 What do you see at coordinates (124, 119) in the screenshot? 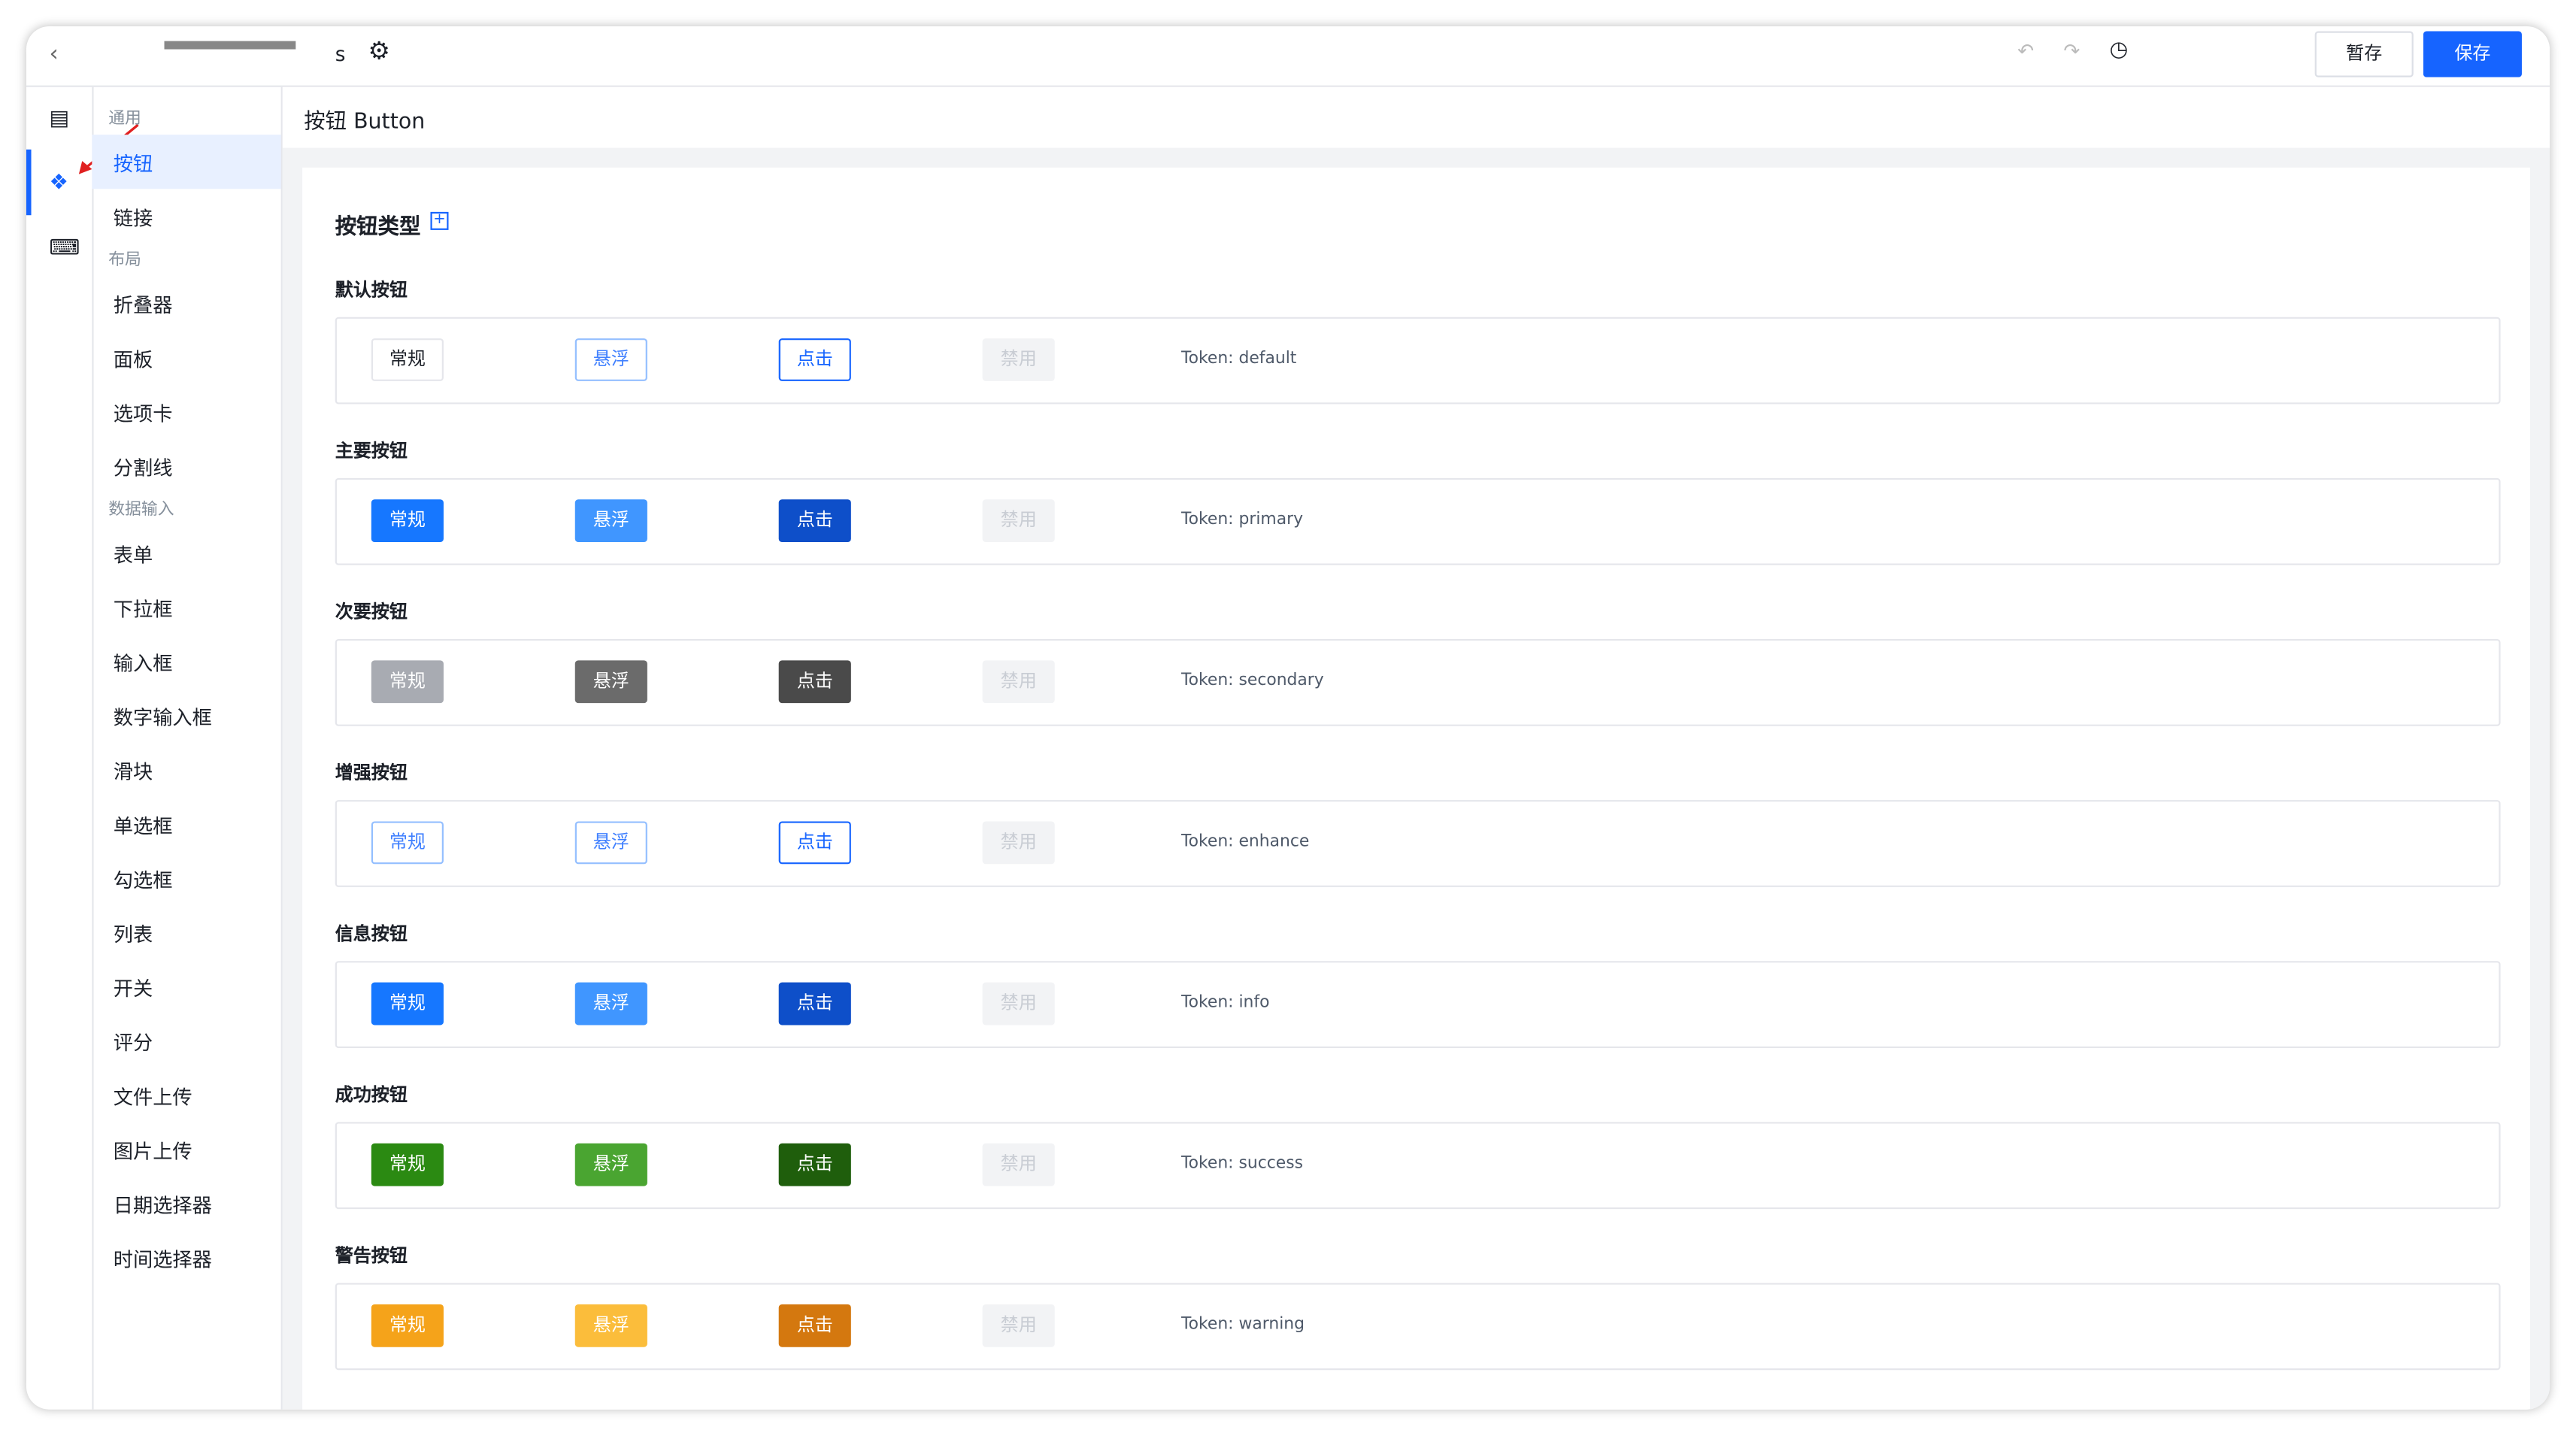
I see `nav-group-title: 通用` at bounding box center [124, 119].